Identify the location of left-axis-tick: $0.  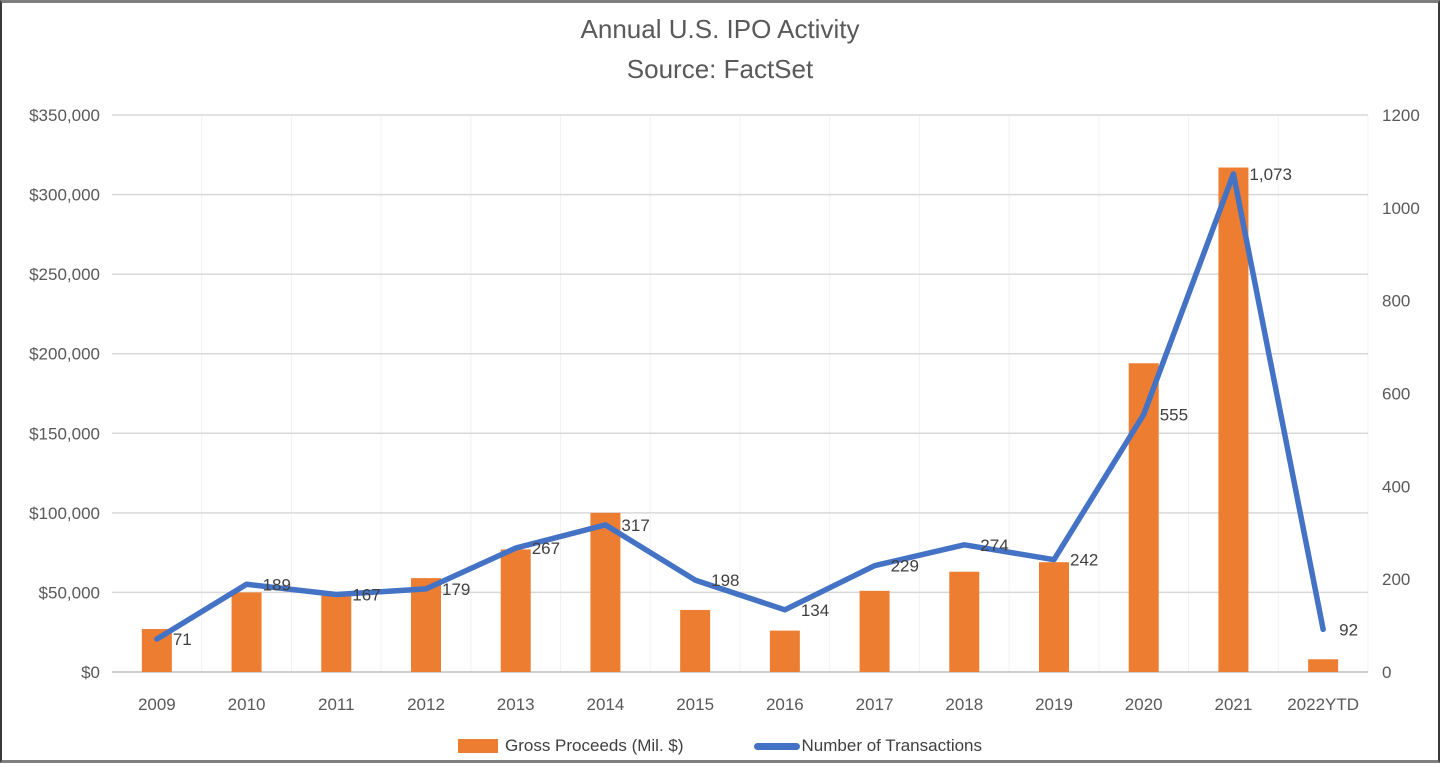
(90, 672).